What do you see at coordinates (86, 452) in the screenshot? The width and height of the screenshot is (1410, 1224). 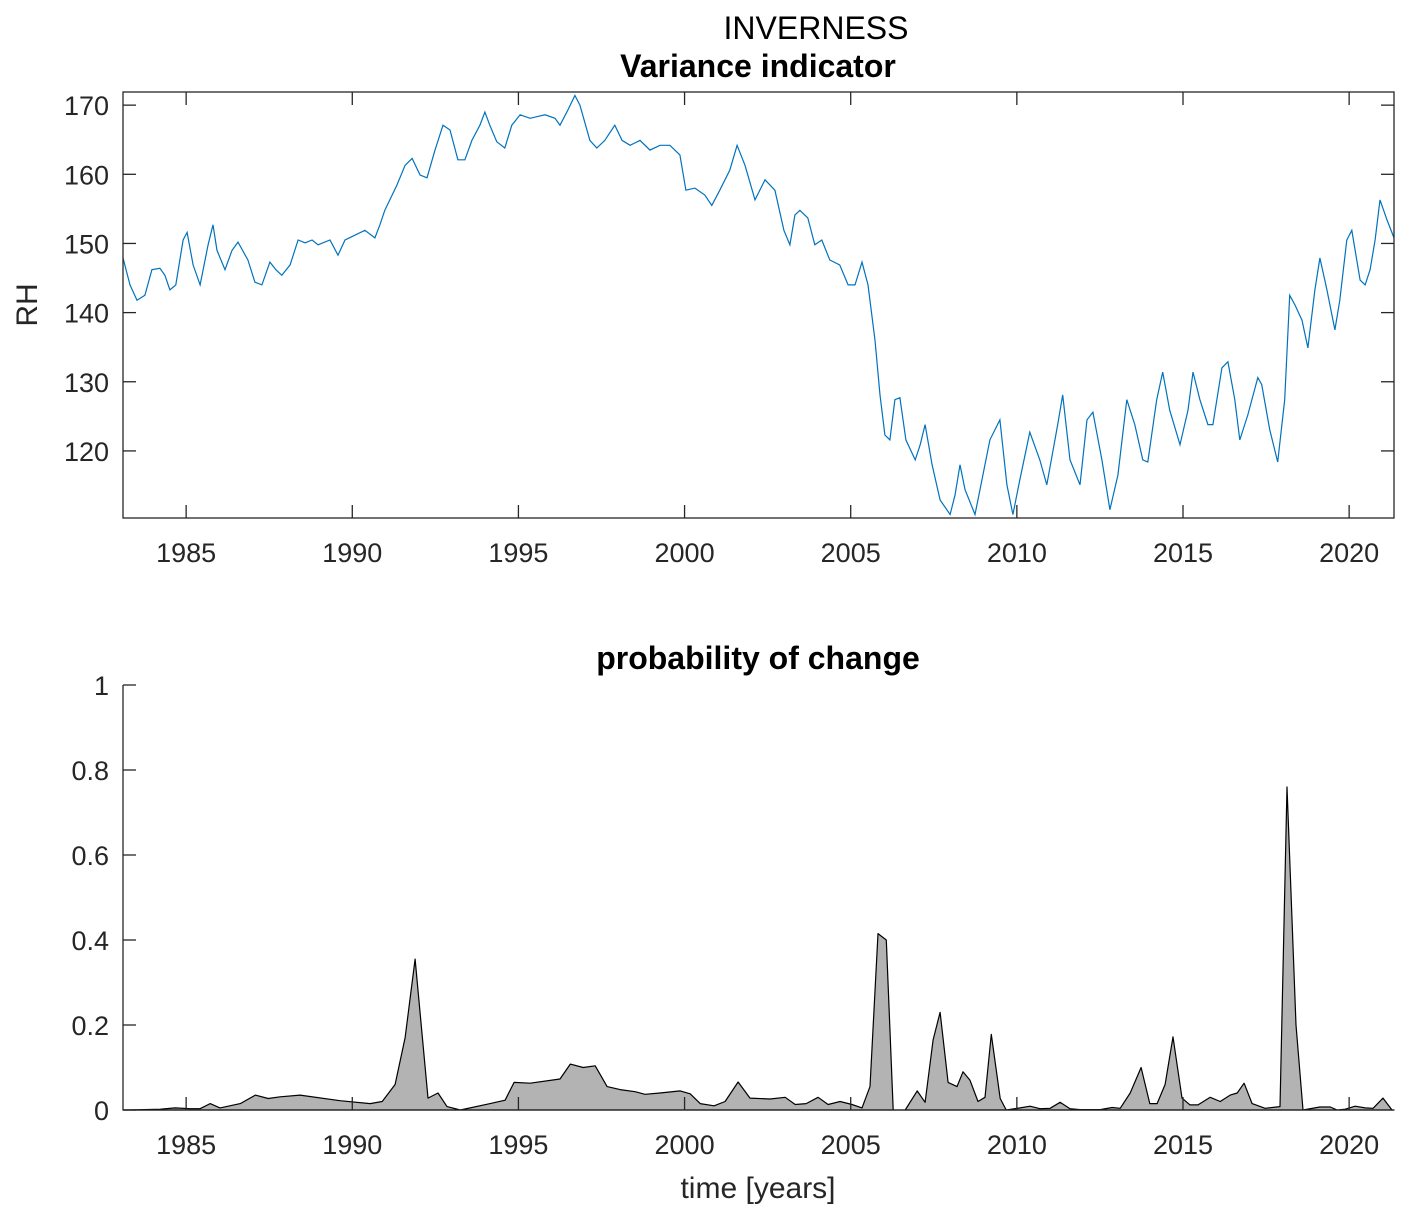 I see `y-tick-label: 120` at bounding box center [86, 452].